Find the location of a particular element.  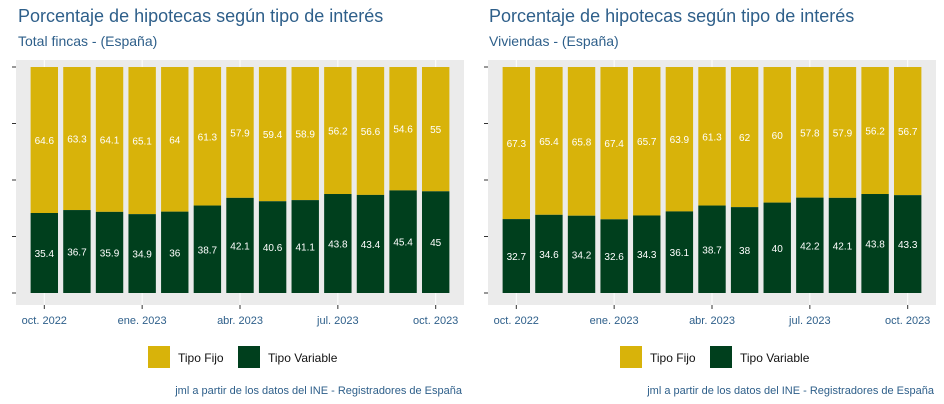

data-label-variable: 45 is located at coordinates (436, 243).